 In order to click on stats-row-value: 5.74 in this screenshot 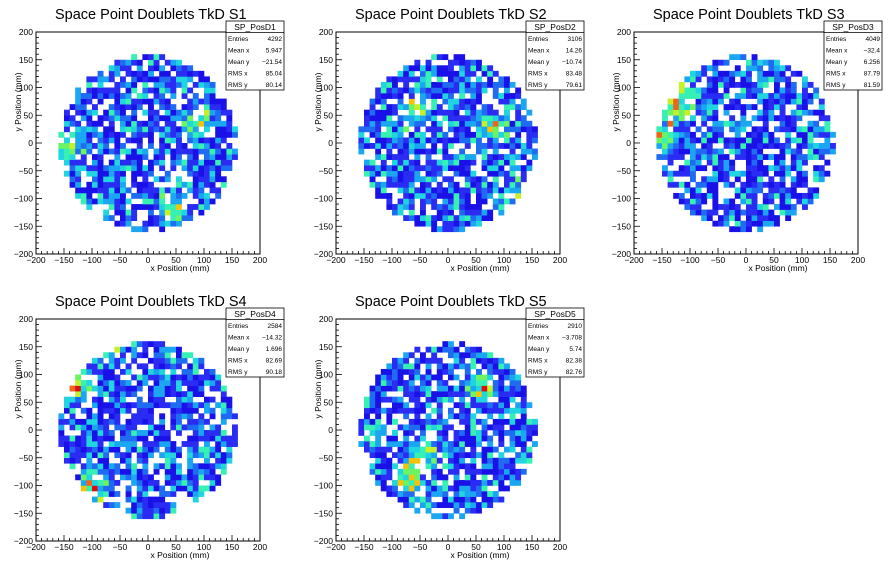, I will do `click(575, 349)`.